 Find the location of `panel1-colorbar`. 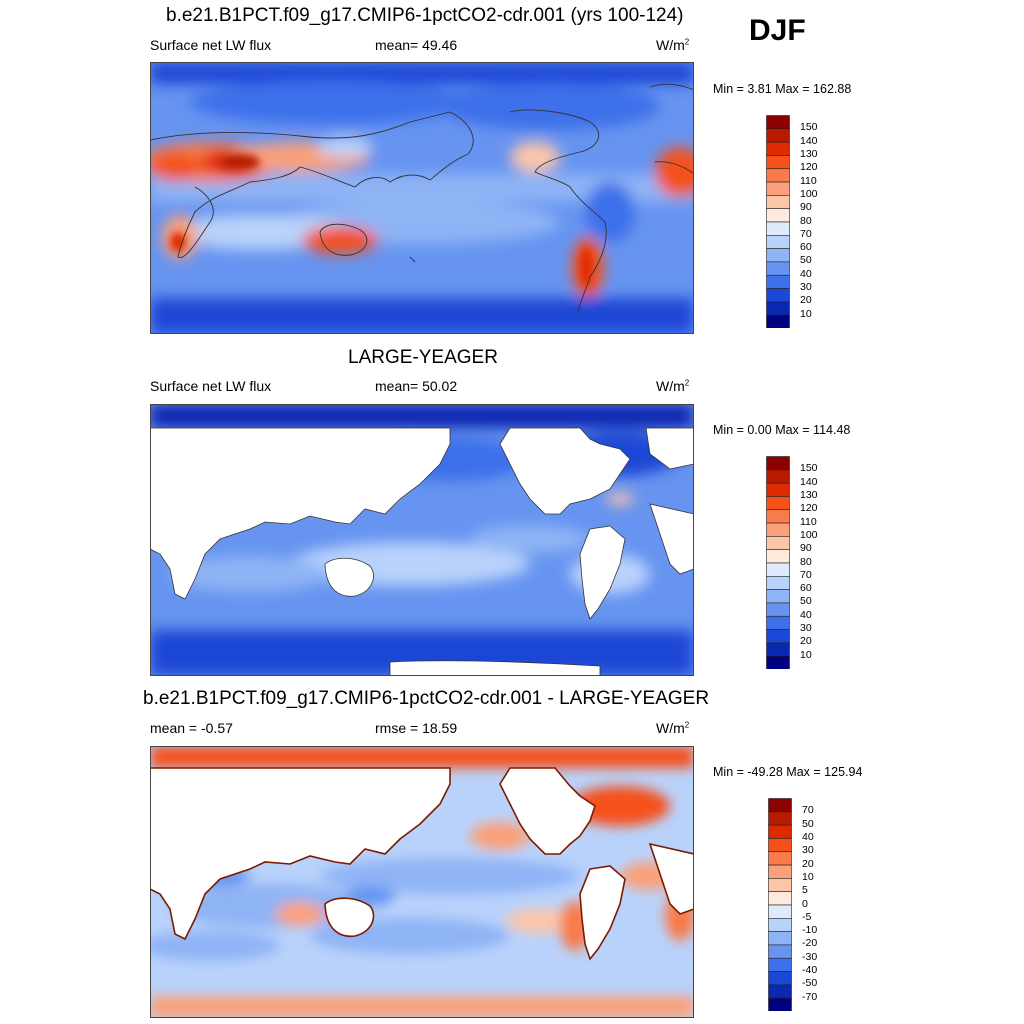

panel1-colorbar is located at coordinates (778, 221).